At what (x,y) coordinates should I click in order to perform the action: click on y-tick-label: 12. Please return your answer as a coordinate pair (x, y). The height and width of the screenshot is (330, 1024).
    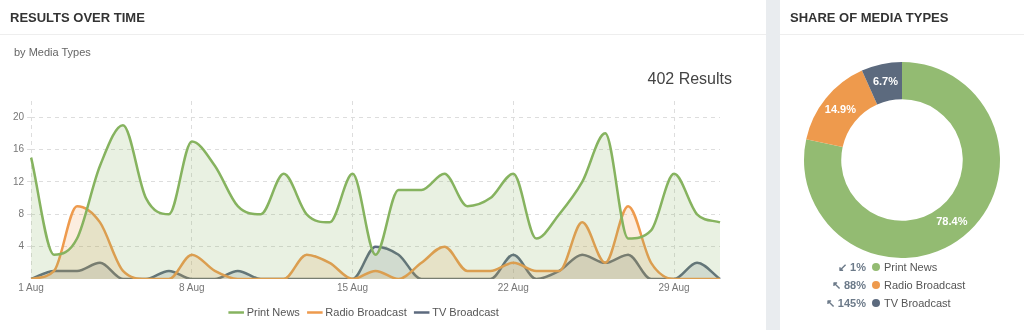
    Looking at the image, I should click on (19, 181).